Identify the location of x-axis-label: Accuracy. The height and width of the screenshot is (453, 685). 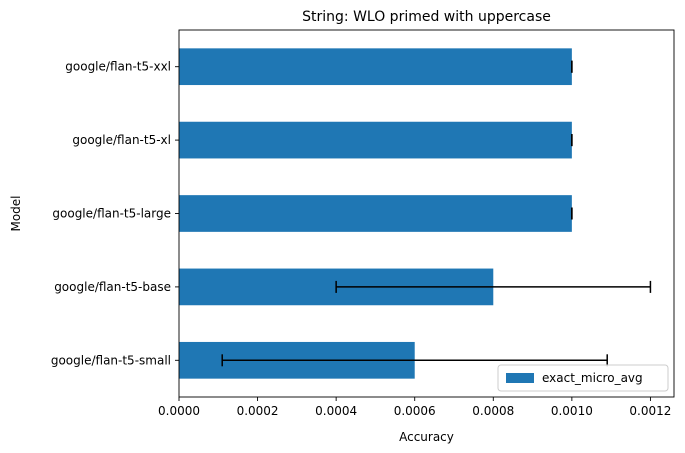
(426, 437).